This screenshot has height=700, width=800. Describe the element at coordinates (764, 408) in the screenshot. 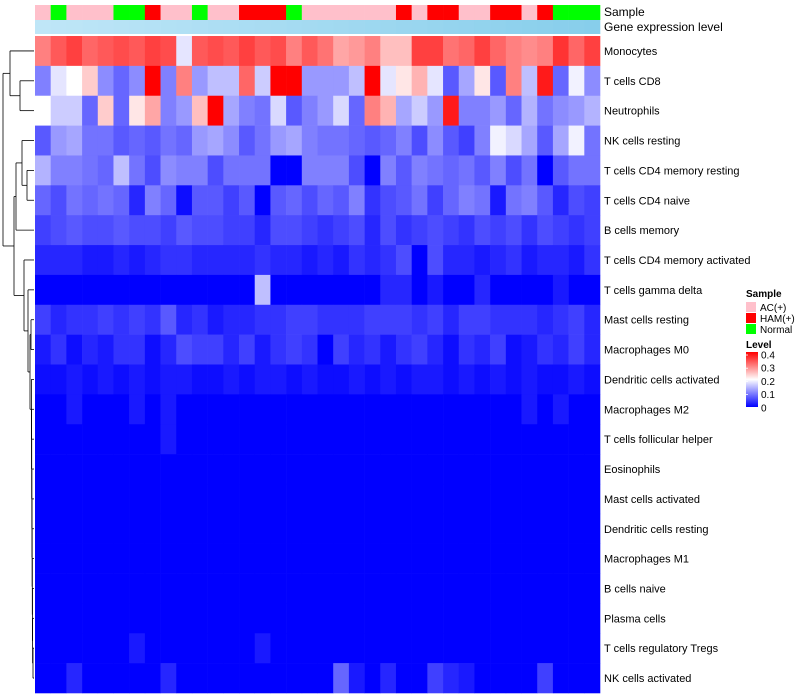

I see `legend-level-tick-label: 0` at that location.